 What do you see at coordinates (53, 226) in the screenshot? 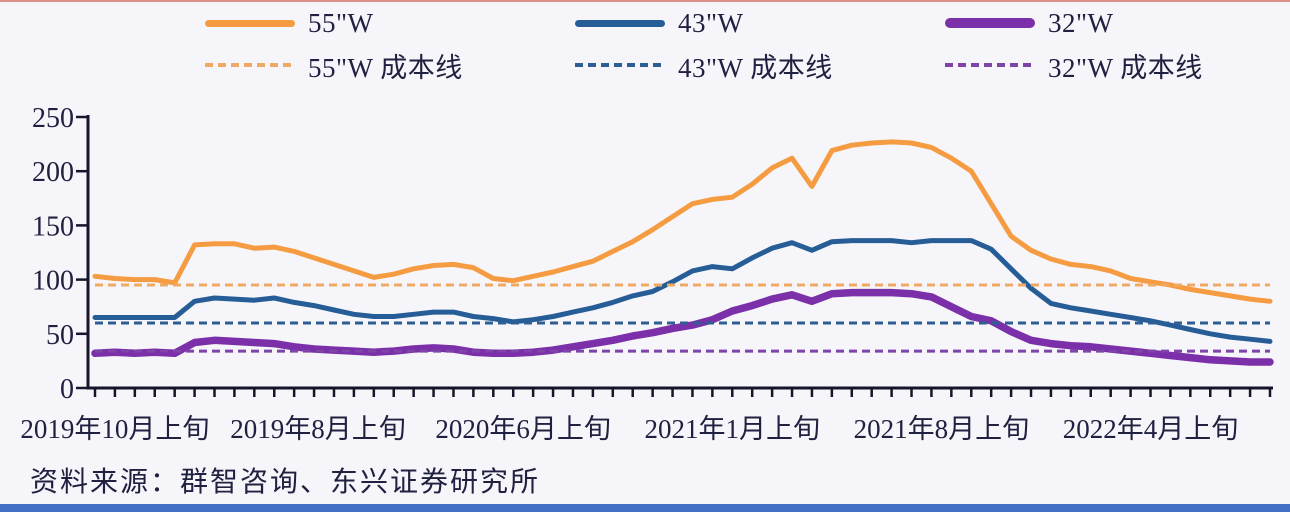
I see `y-tick-label: 150` at bounding box center [53, 226].